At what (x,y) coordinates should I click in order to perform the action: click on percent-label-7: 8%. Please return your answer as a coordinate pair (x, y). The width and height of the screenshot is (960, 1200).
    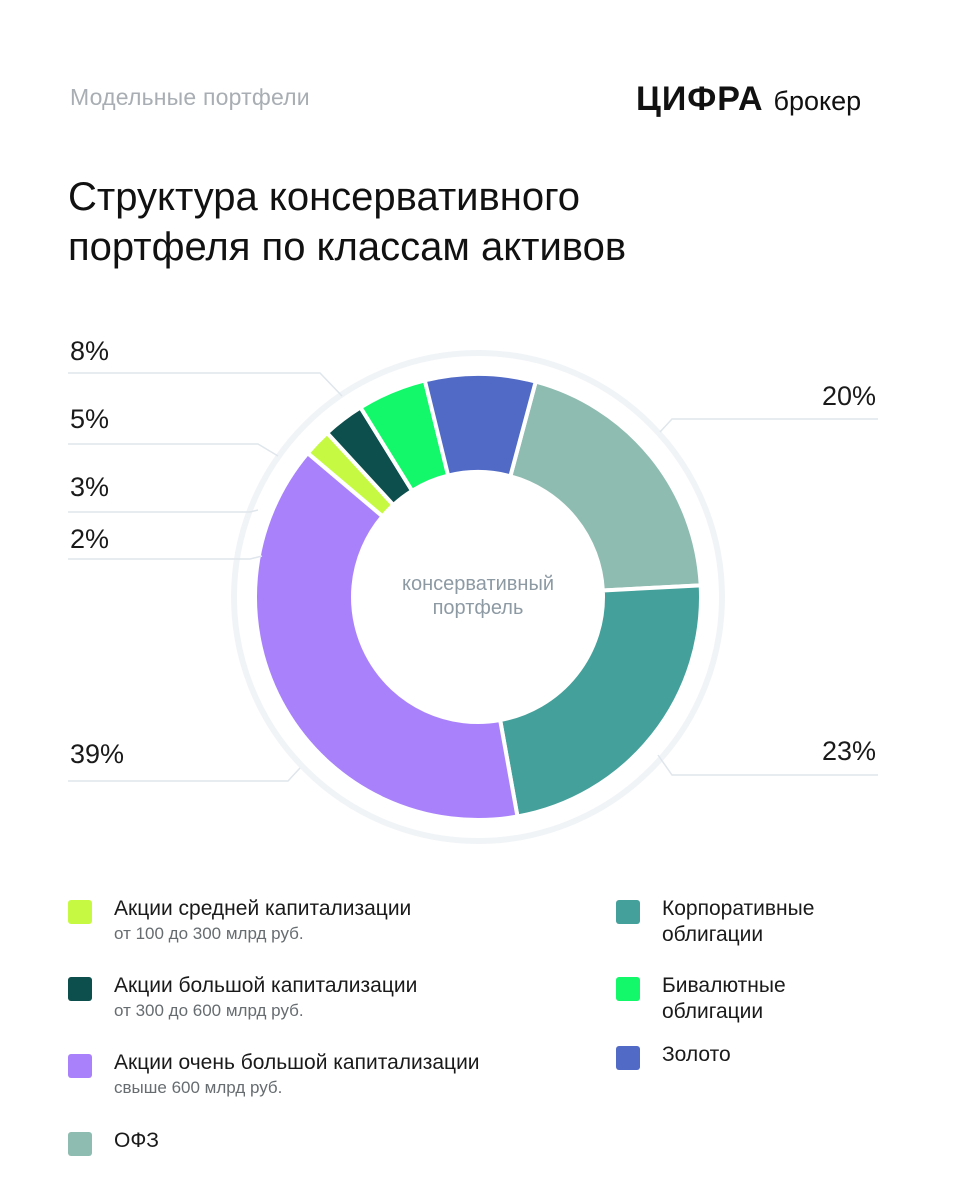
    Looking at the image, I should click on (89, 351).